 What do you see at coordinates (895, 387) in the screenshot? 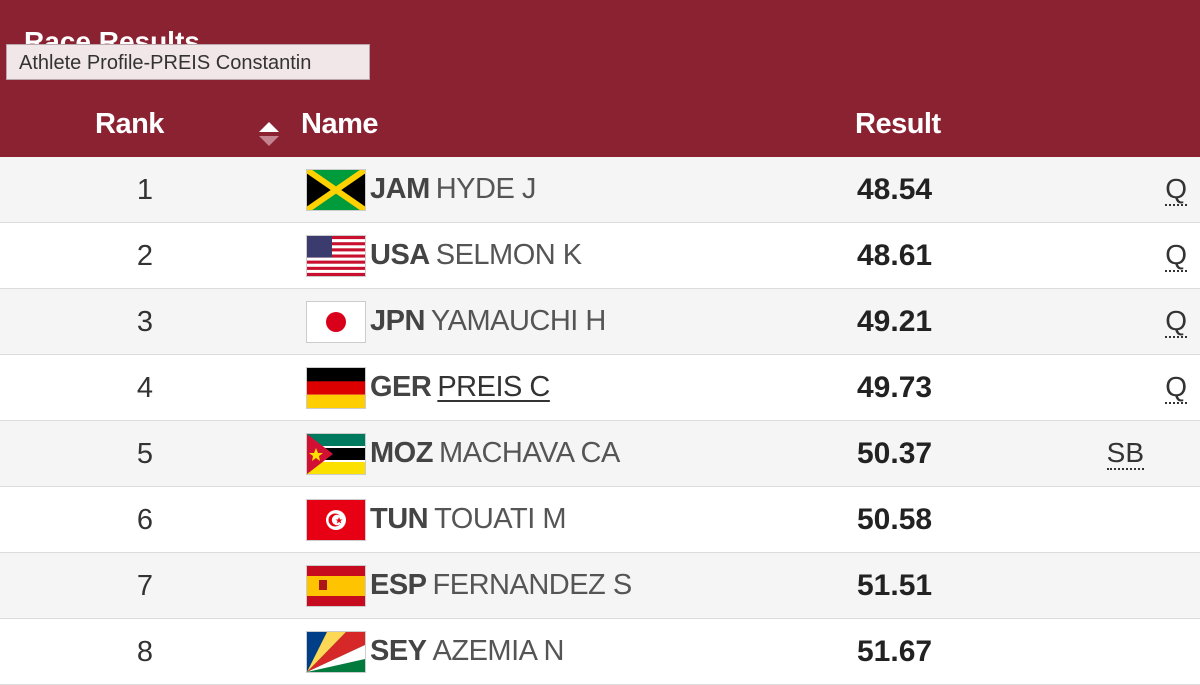
I see `result: 49.73` at bounding box center [895, 387].